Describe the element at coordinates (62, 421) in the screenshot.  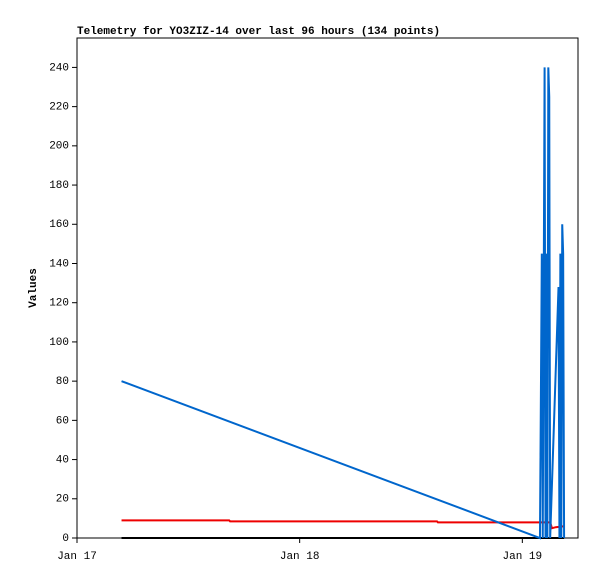
I see `y-tick-label: 60` at that location.